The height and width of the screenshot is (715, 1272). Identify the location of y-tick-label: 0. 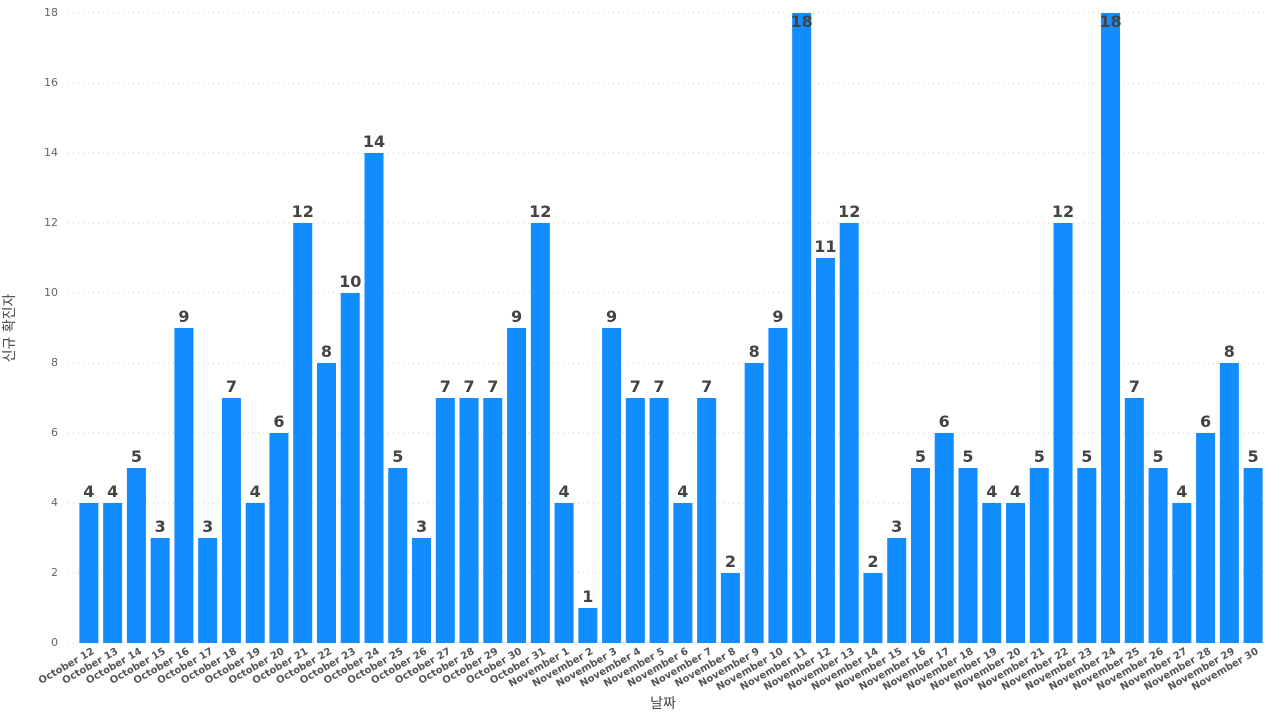
(54, 642).